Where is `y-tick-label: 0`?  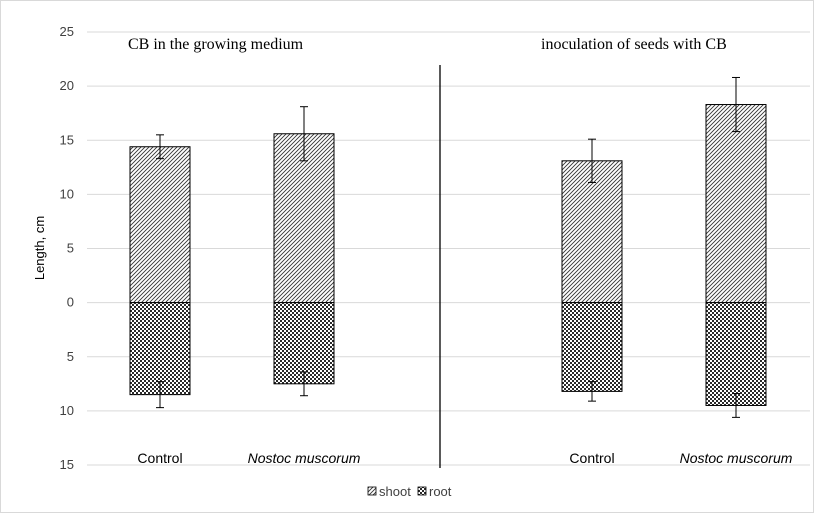 y-tick-label: 0 is located at coordinates (70, 302).